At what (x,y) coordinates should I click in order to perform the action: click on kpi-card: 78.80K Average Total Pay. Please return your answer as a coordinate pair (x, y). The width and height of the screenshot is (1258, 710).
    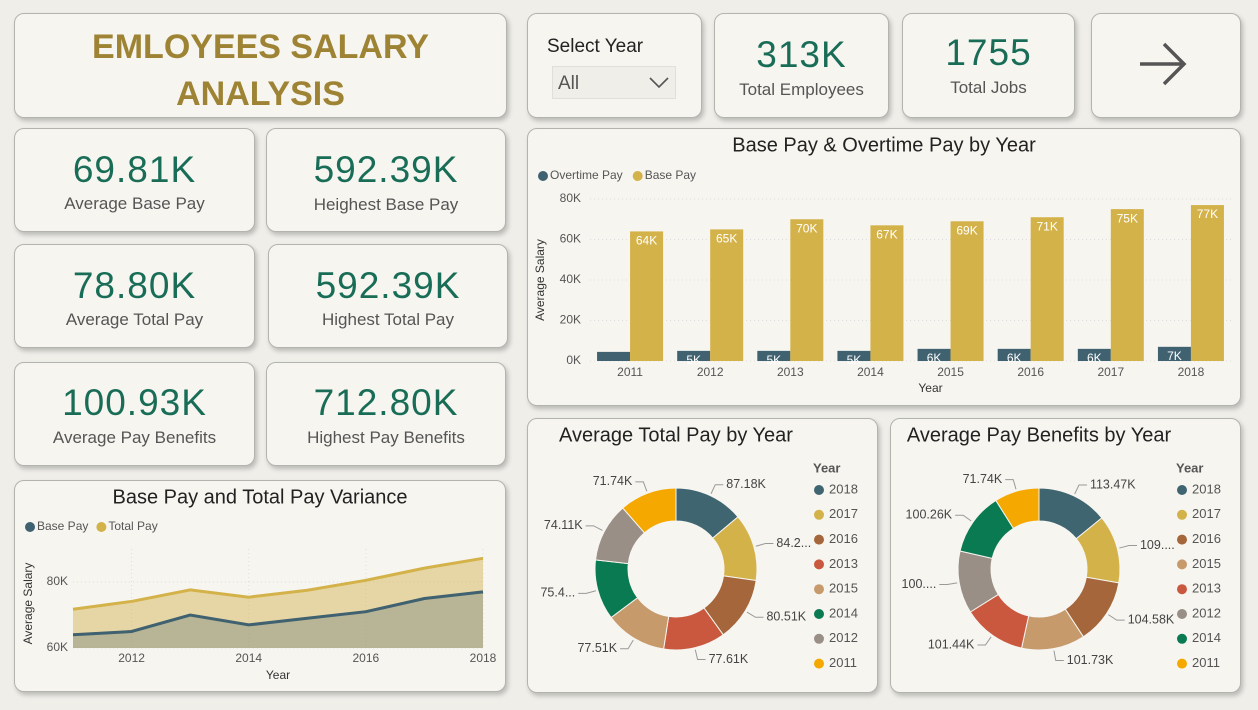
    Looking at the image, I should click on (134, 296).